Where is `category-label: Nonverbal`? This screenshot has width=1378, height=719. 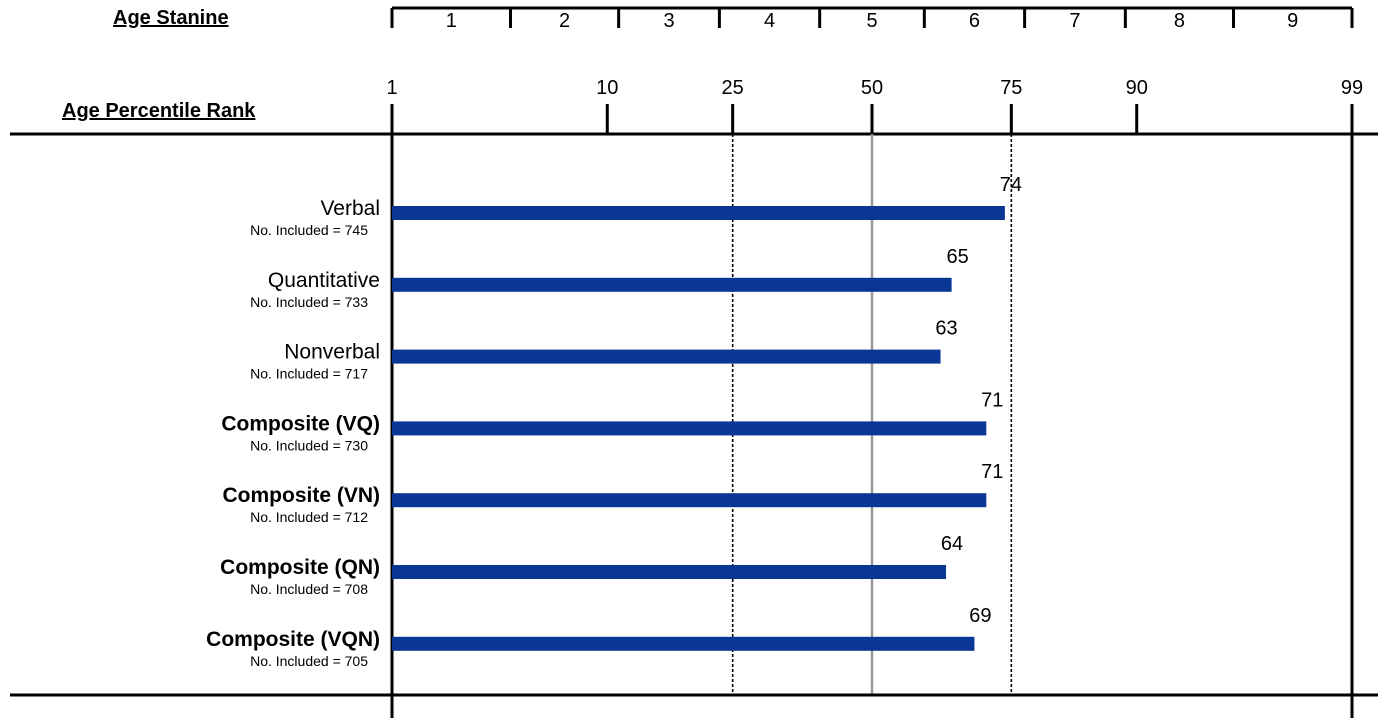 category-label: Nonverbal is located at coordinates (332, 352).